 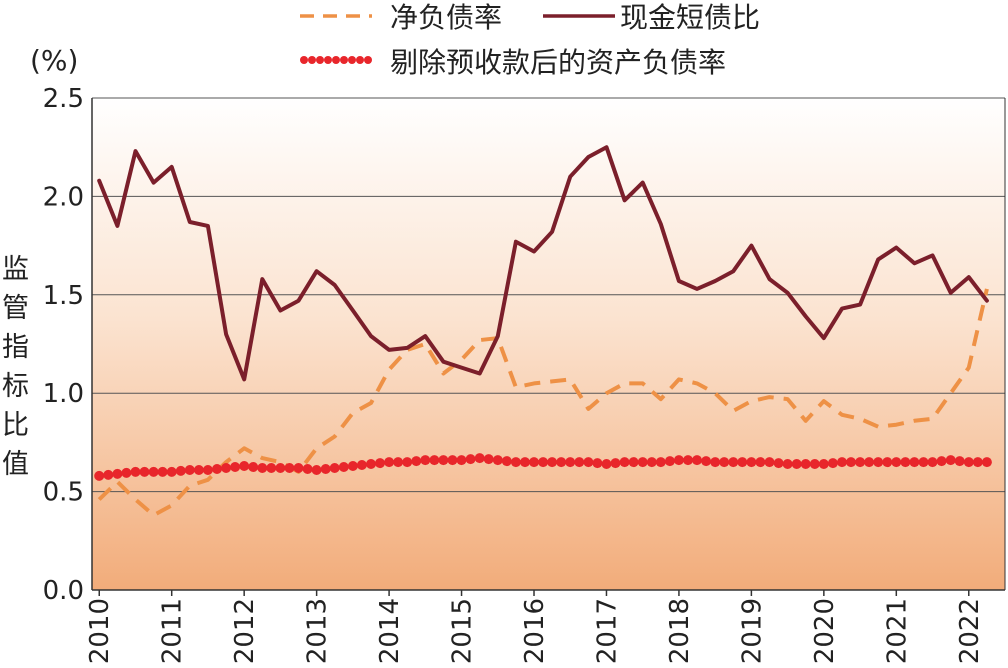 What do you see at coordinates (535, 631) in the screenshot?
I see `x-tick-label: 2016` at bounding box center [535, 631].